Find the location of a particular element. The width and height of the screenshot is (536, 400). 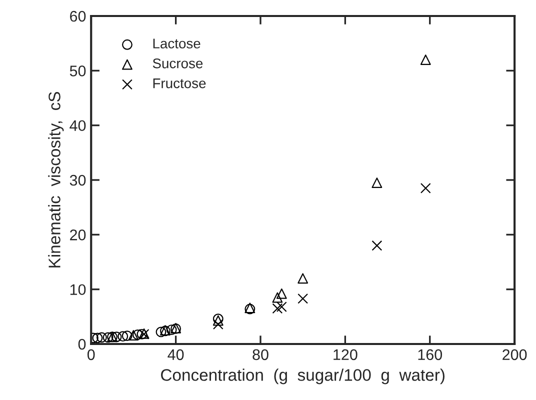

y-tick-label: 30 is located at coordinates (78, 180).